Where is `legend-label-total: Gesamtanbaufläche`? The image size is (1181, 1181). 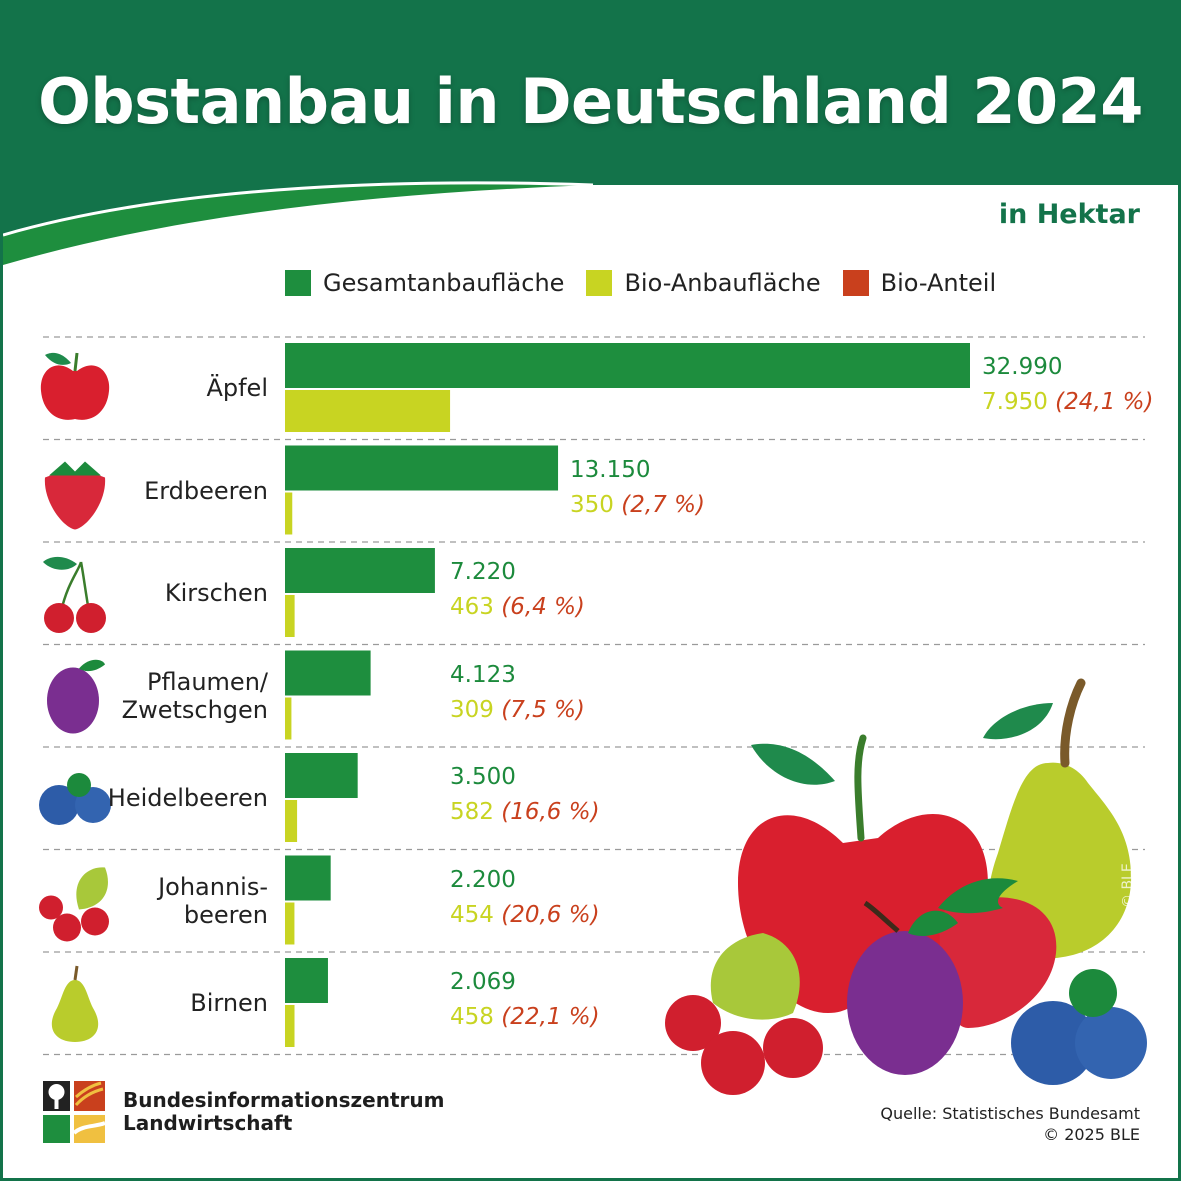
legend-label-total: Gesamtanbaufläche is located at coordinates (444, 283).